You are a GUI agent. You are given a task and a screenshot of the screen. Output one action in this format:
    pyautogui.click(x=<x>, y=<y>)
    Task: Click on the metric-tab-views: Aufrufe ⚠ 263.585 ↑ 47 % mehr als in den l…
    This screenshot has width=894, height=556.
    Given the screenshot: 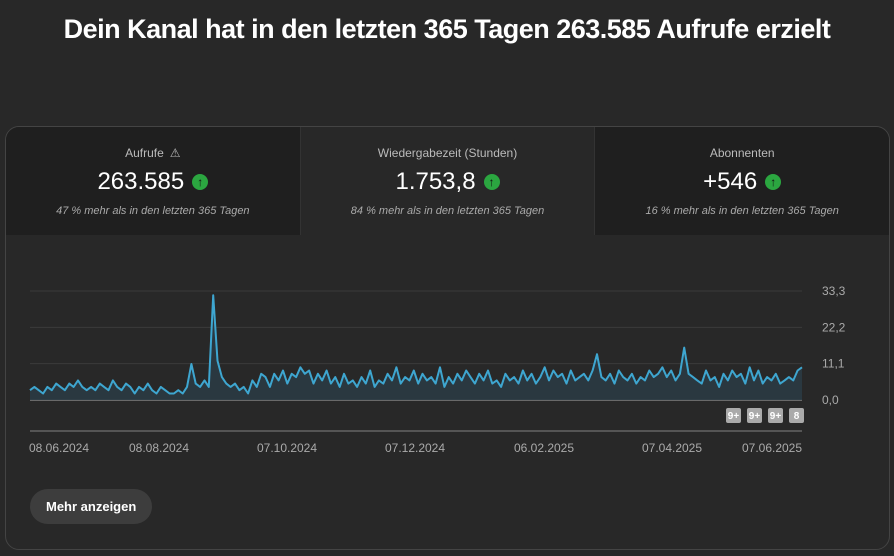 What is the action you would take?
    pyautogui.click(x=153, y=181)
    